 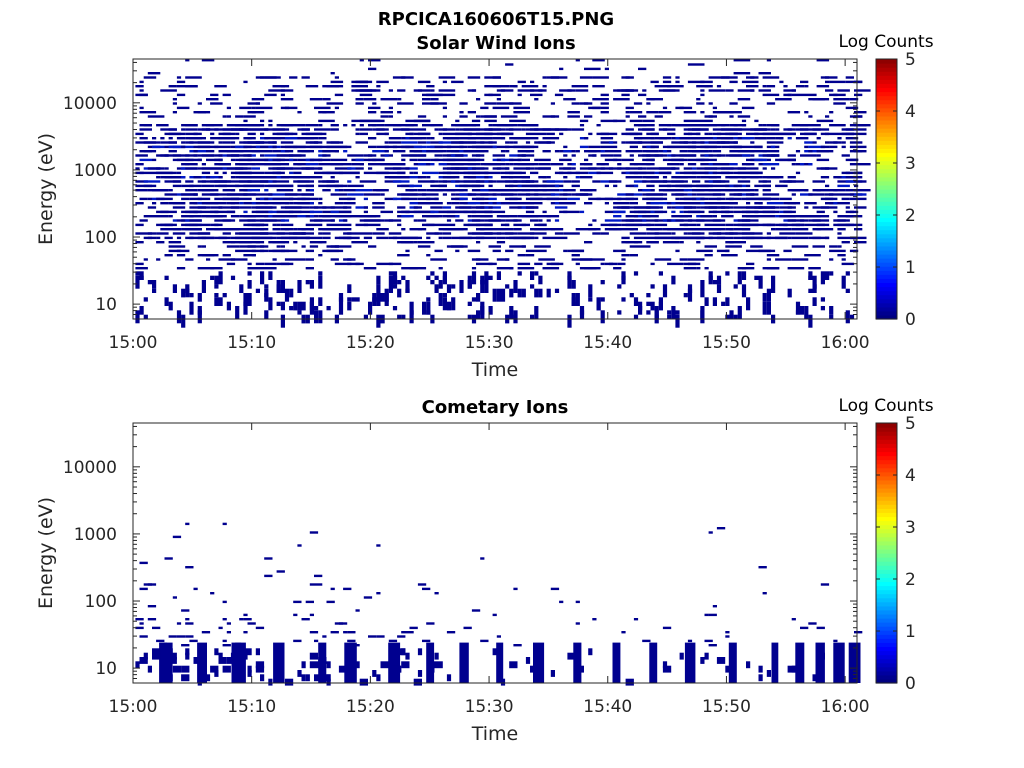 I want to click on y-axis-label: Energy (eV), so click(x=46, y=189).